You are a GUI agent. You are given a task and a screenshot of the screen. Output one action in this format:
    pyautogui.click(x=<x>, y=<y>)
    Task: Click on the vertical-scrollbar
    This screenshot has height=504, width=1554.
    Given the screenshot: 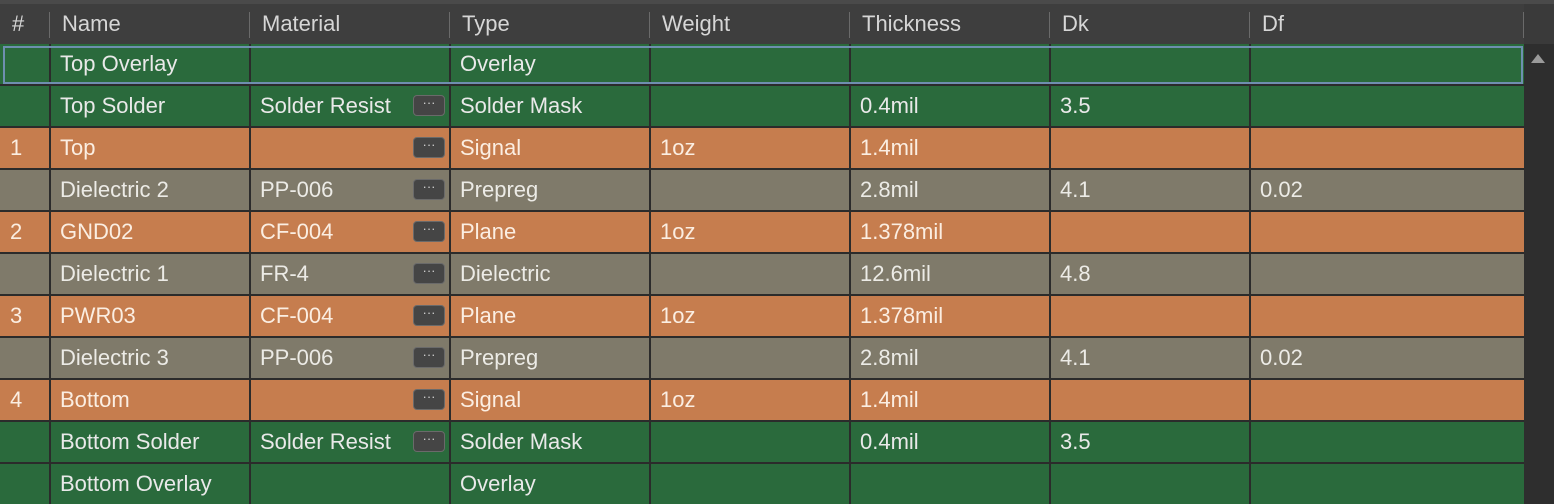 What is the action you would take?
    pyautogui.click(x=1539, y=274)
    